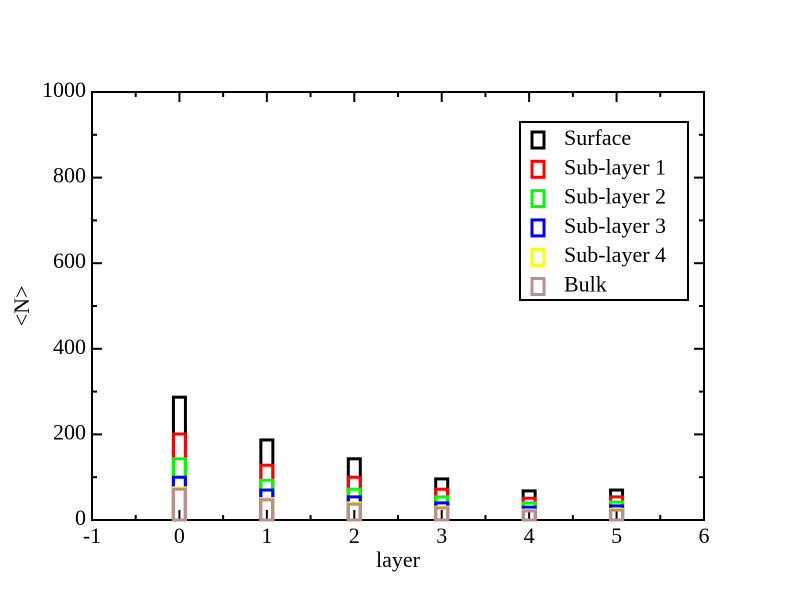 The image size is (792, 612). Describe the element at coordinates (616, 535) in the screenshot. I see `x-tick-label: 5` at that location.